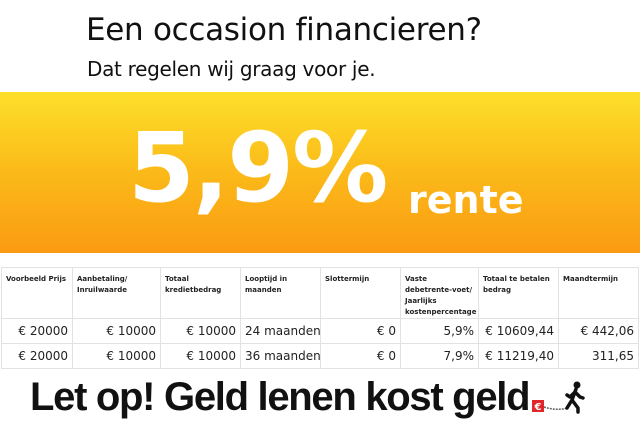 This screenshot has height=435, width=640. Describe the element at coordinates (439, 331) in the screenshot. I see `table-cell: 5,9%` at that location.